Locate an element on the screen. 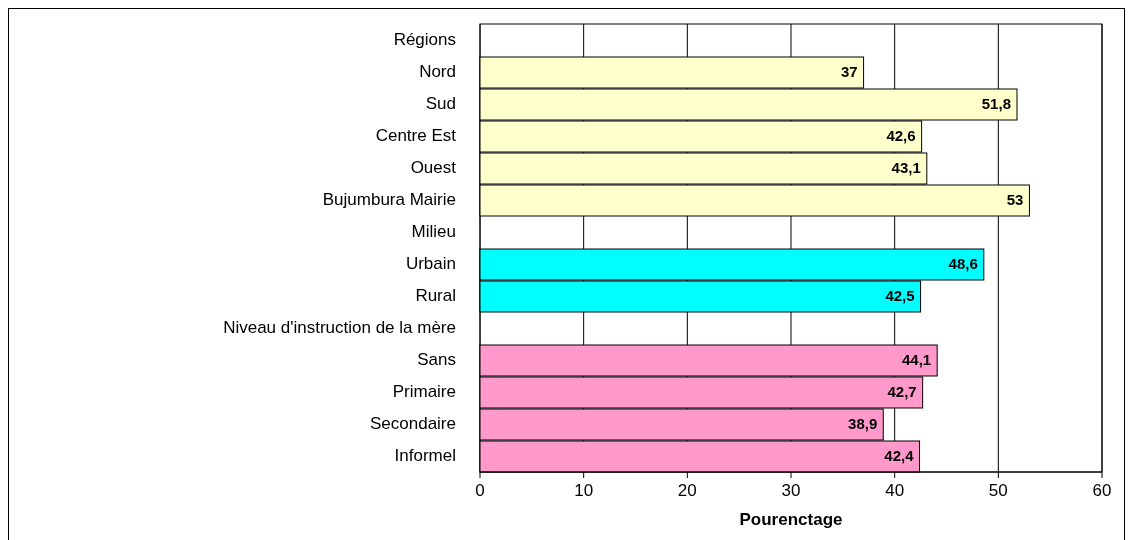 The image size is (1133, 540). data-label: 42,5 is located at coordinates (900, 295).